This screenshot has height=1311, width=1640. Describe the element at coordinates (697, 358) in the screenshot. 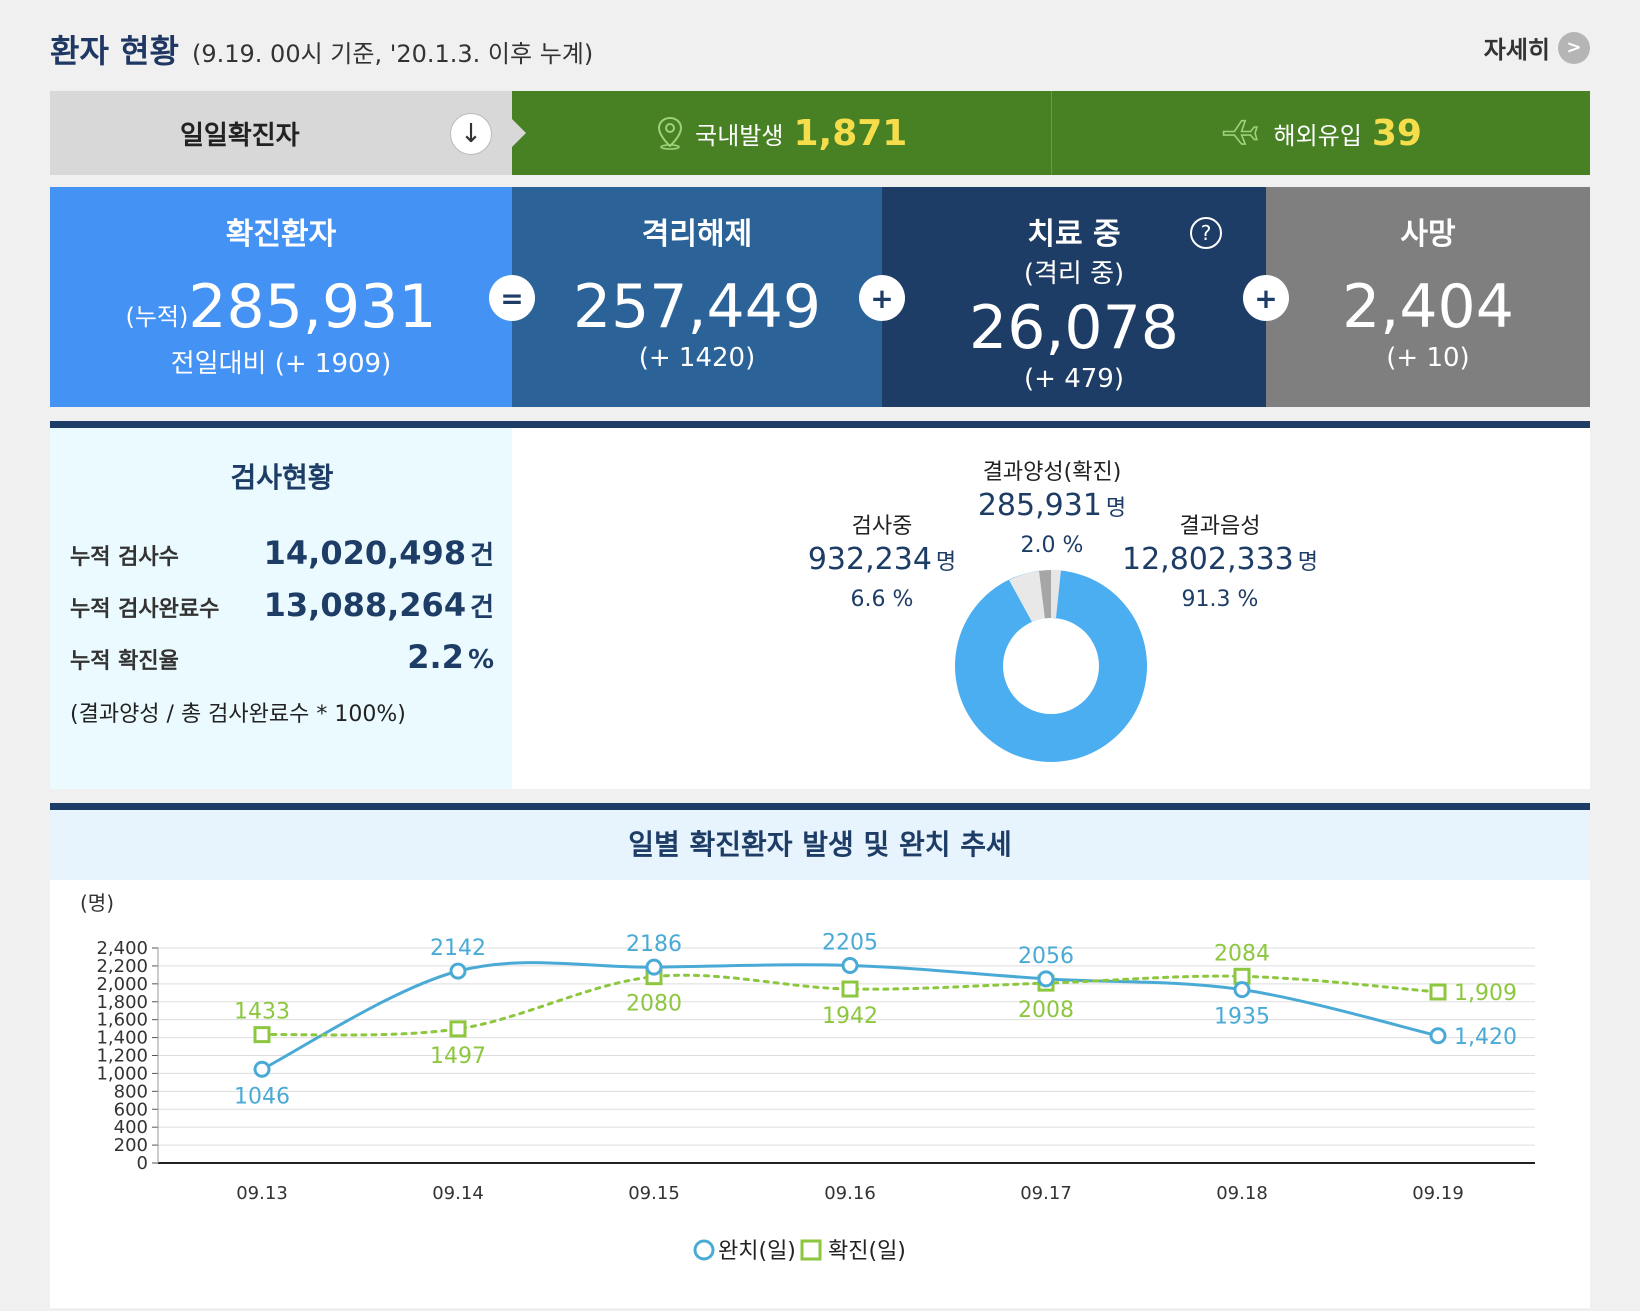

I see `released-change: (+ 1420)` at that location.